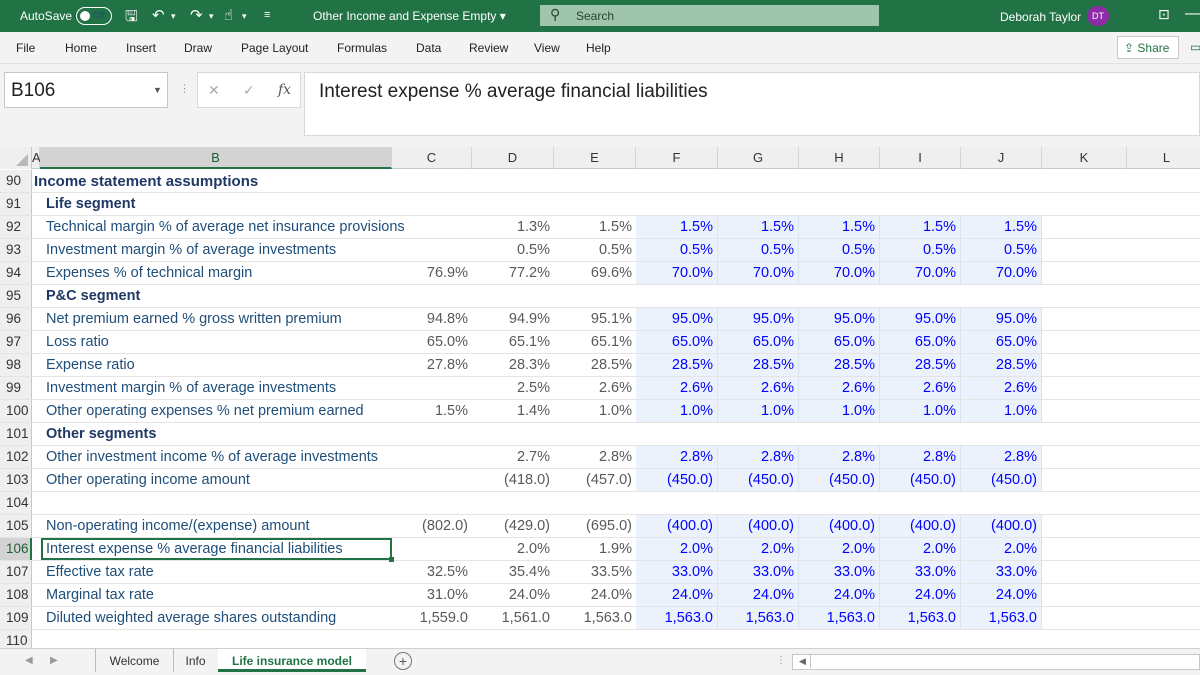  Describe the element at coordinates (86, 90) in the screenshot. I see `name-box: B106 ▼` at that location.